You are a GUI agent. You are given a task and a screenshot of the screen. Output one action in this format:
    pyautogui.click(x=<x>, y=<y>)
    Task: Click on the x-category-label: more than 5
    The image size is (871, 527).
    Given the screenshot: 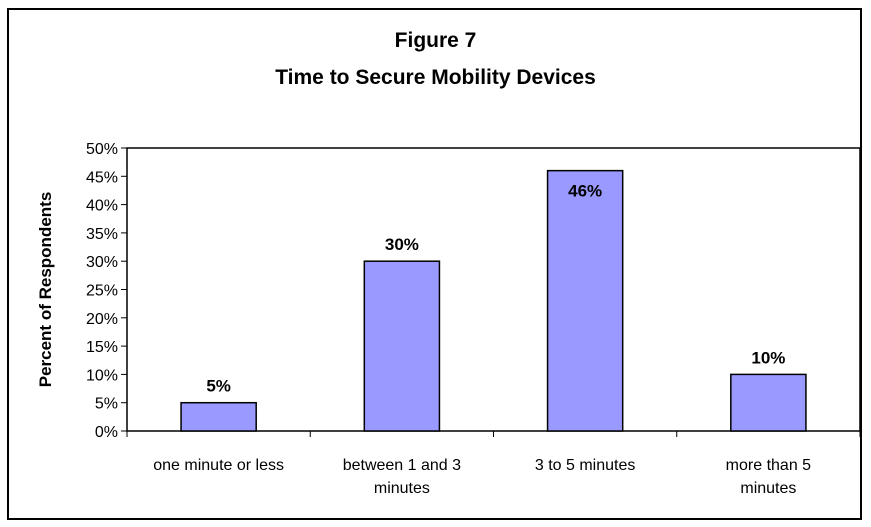 What is the action you would take?
    pyautogui.click(x=768, y=465)
    